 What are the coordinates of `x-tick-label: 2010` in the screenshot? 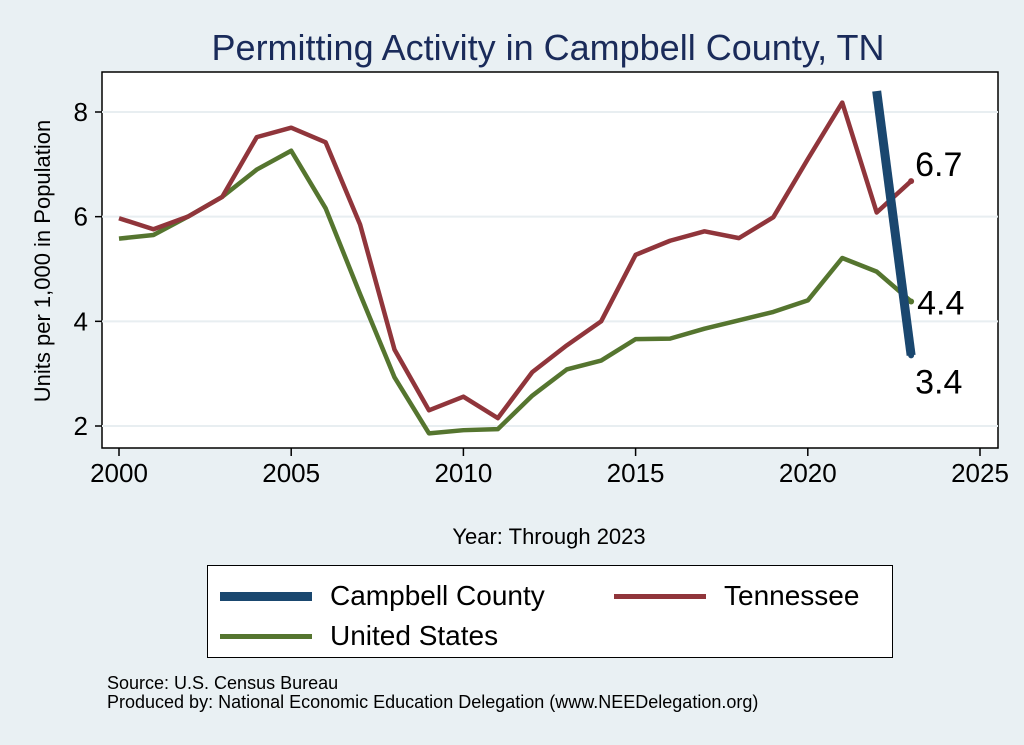 It's located at (463, 473).